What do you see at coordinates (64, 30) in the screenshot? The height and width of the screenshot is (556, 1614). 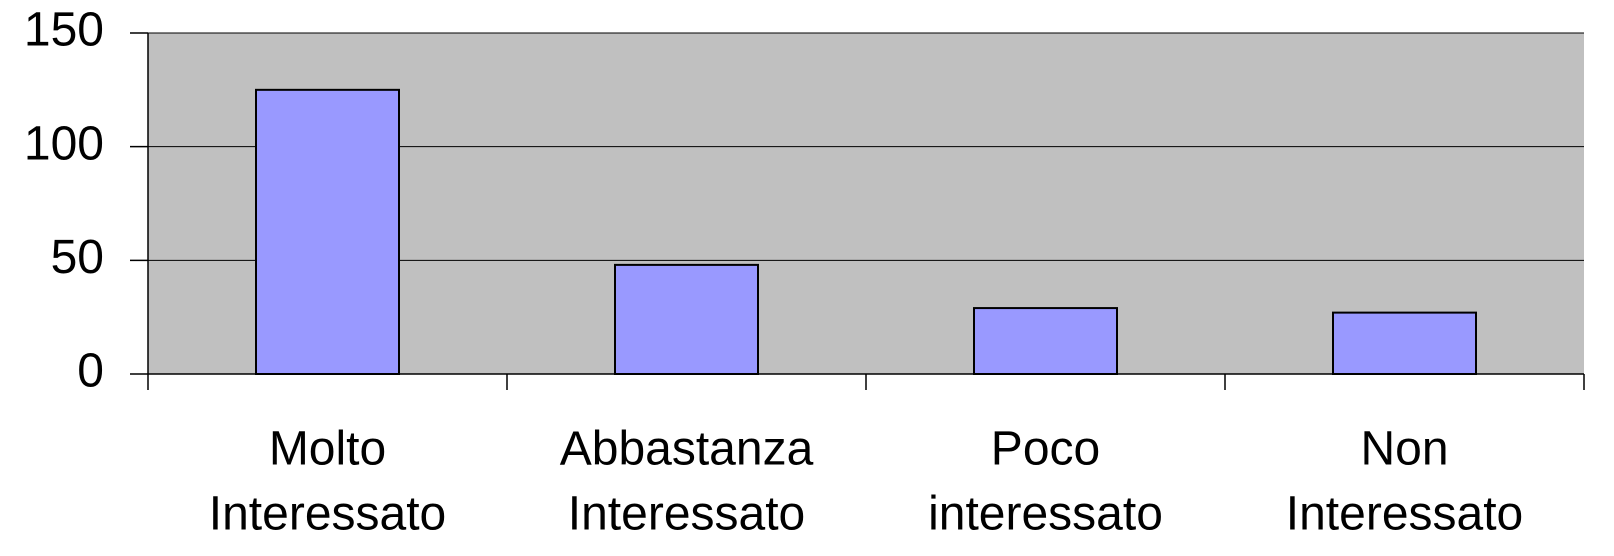 I see `y-tick-label: 150` at bounding box center [64, 30].